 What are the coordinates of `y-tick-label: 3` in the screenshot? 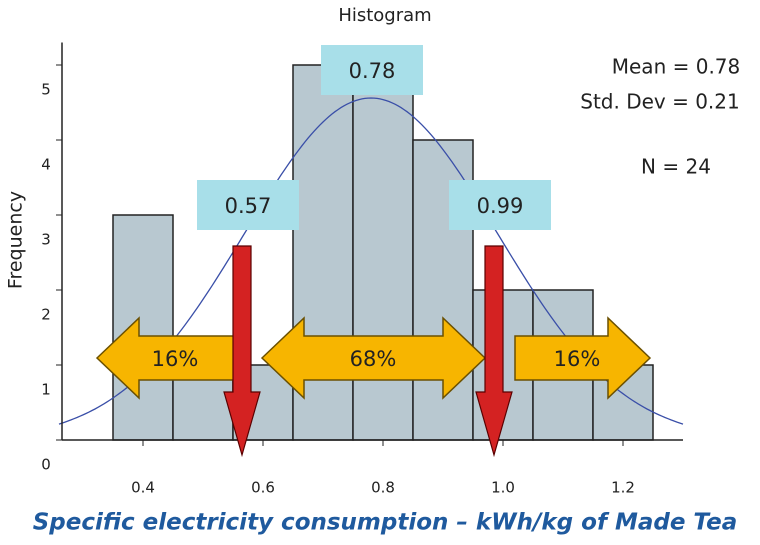 It's located at (46, 240).